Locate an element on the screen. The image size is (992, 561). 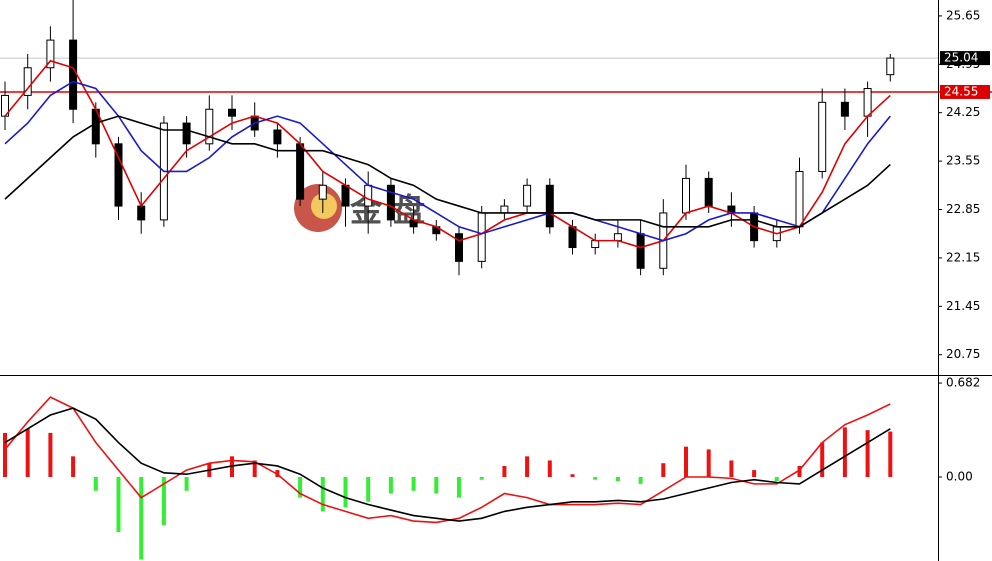
y-tick-label: 22.15 is located at coordinates (963, 257).